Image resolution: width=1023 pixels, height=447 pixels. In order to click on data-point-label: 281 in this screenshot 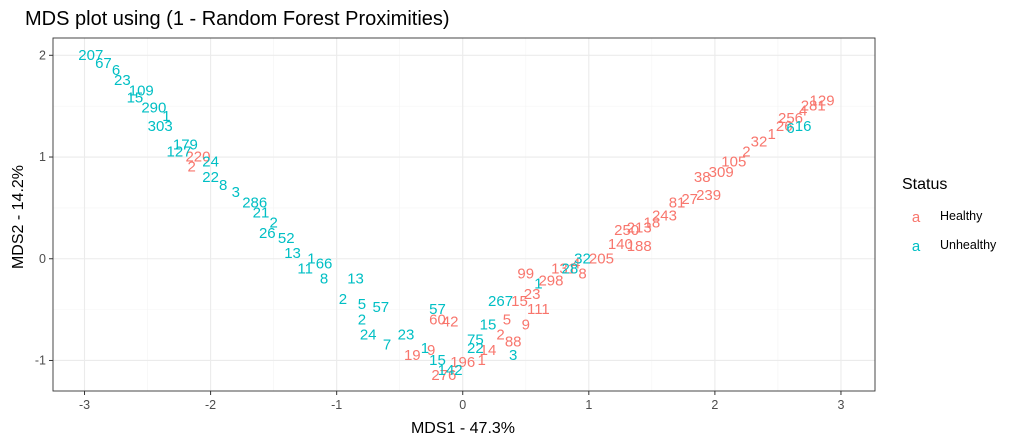, I will do `click(813, 106)`.